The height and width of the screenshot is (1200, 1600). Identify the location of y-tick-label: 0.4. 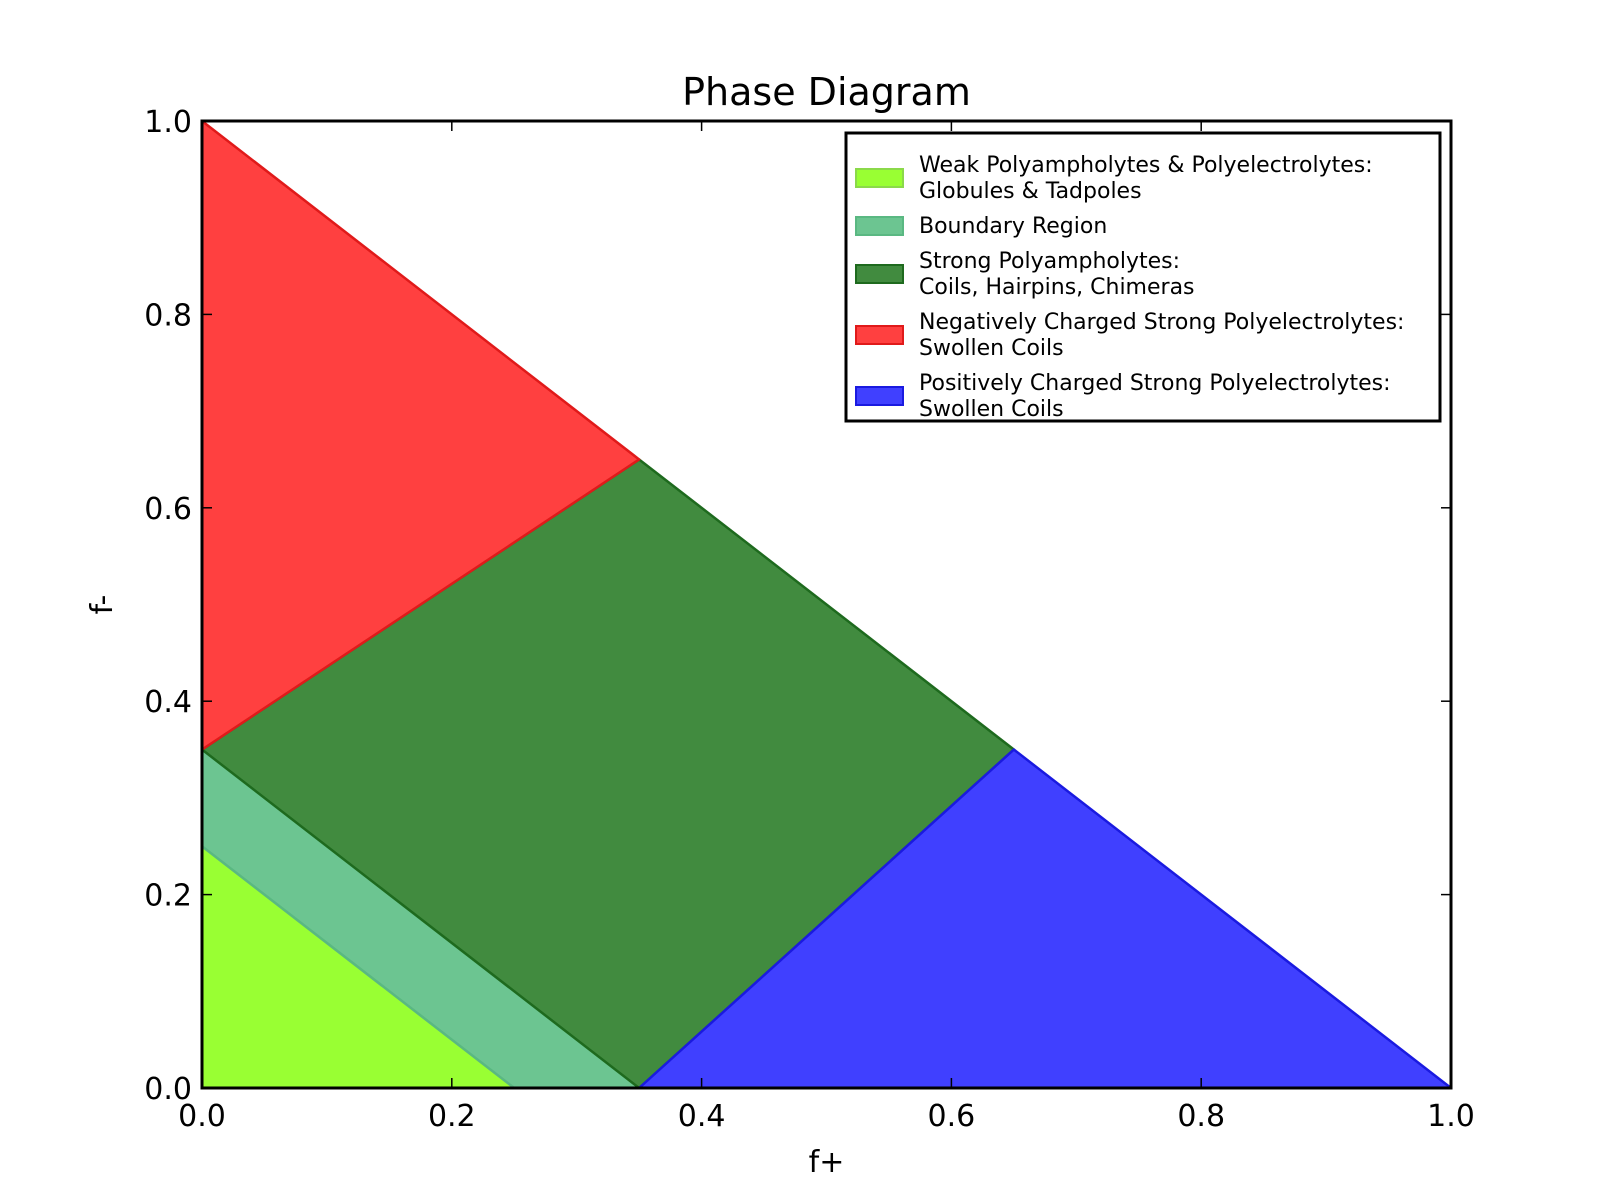
(168, 702).